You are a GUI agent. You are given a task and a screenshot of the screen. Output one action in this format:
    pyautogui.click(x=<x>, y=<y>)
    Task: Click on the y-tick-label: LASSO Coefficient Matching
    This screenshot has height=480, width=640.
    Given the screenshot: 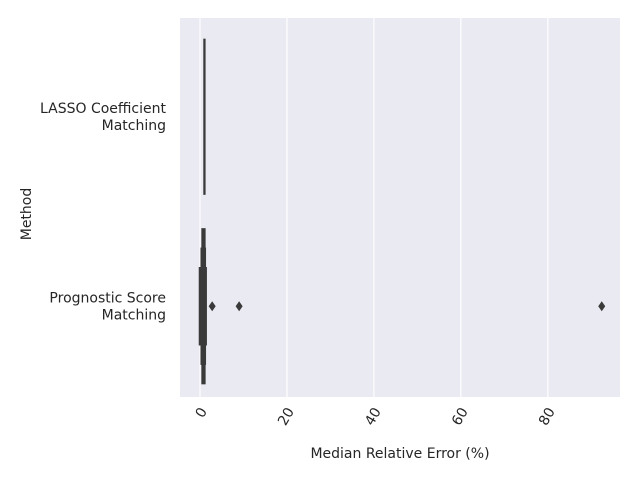 What is the action you would take?
    pyautogui.click(x=103, y=117)
    